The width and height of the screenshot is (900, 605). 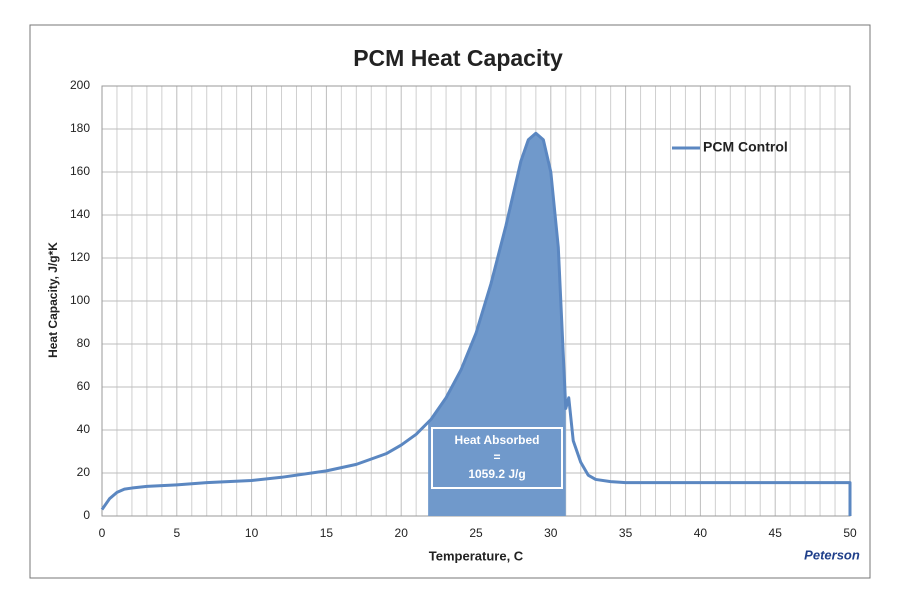 What do you see at coordinates (80, 300) in the screenshot?
I see `y-tick-label: 100` at bounding box center [80, 300].